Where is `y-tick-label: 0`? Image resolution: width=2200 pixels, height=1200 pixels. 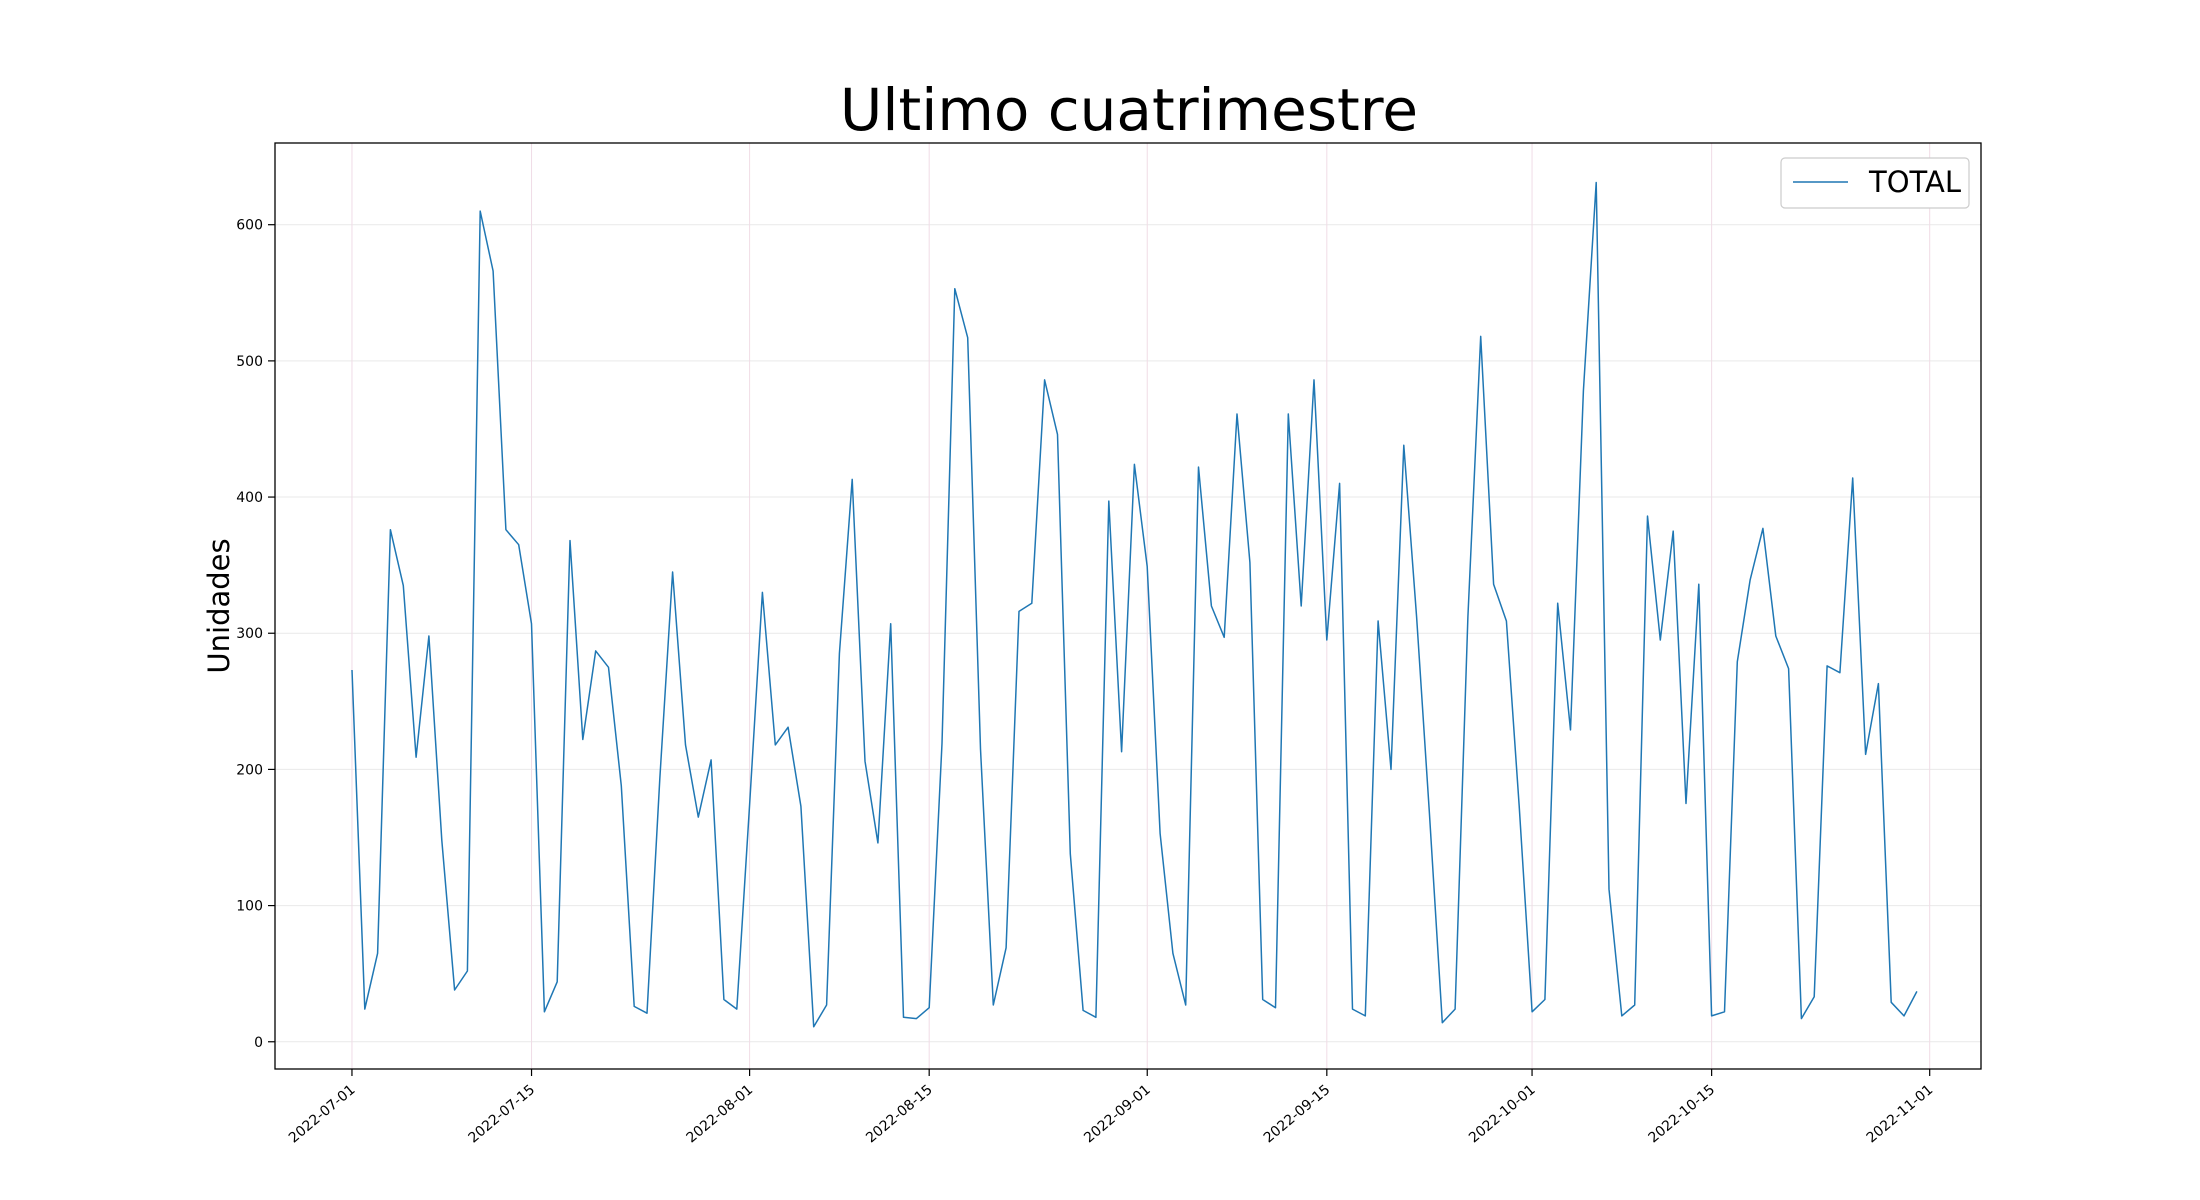
y-tick-label: 0 is located at coordinates (258, 1043).